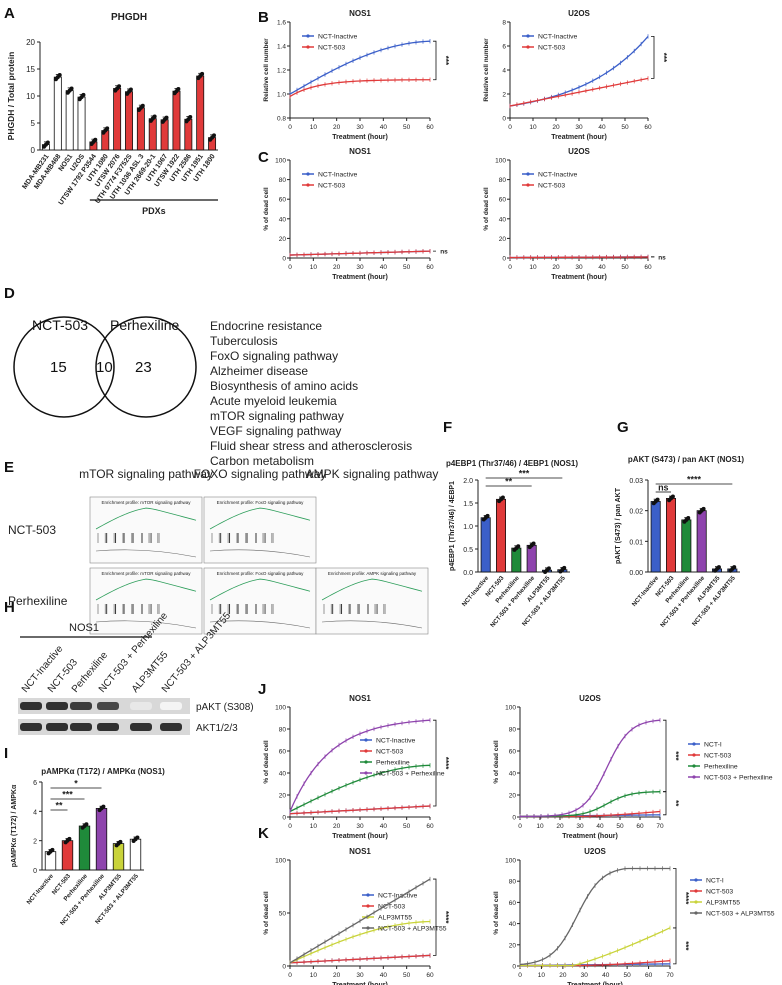 The height and width of the screenshot is (985, 782). I want to click on y-tick-label: 20, so click(513, 796).